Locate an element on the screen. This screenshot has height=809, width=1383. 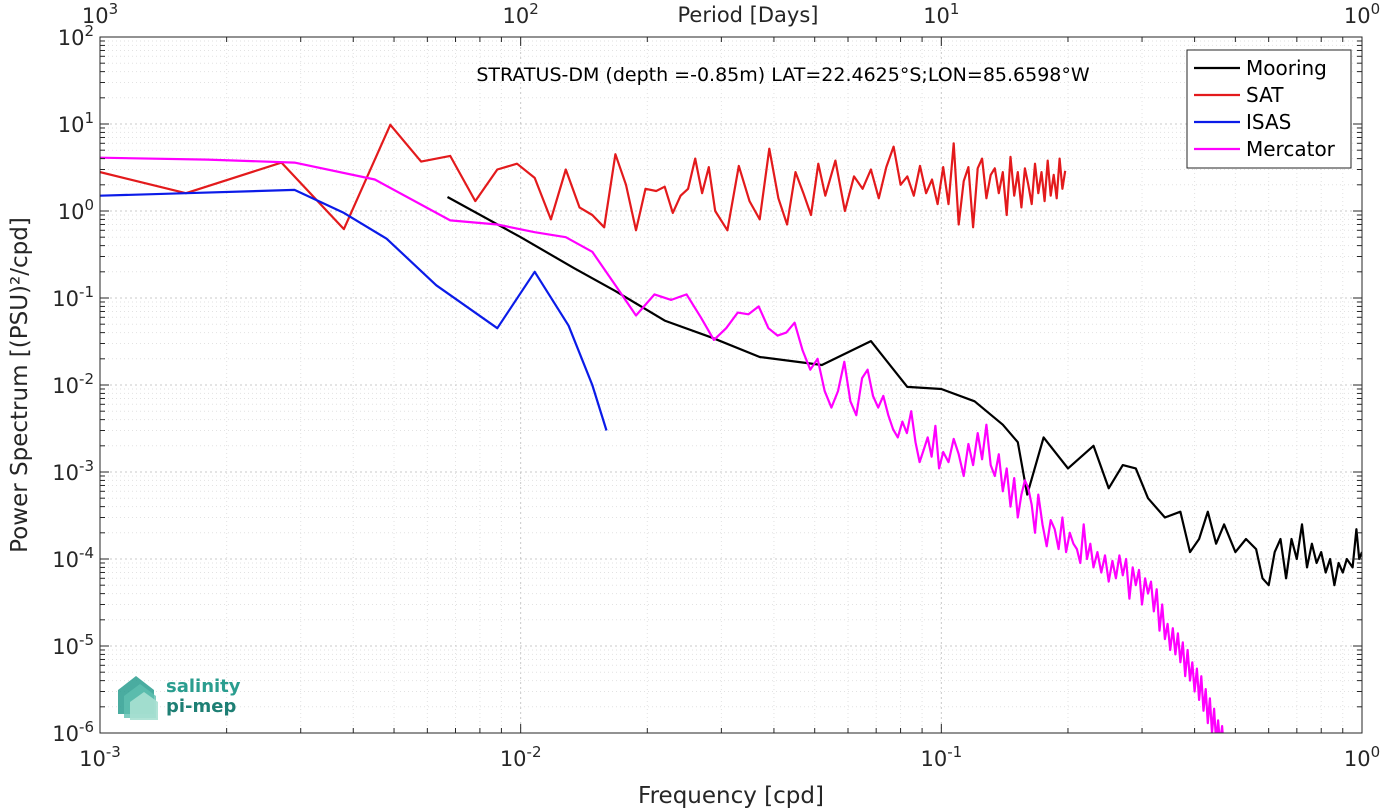
top-tick-label: 10² is located at coordinates (521, 14).